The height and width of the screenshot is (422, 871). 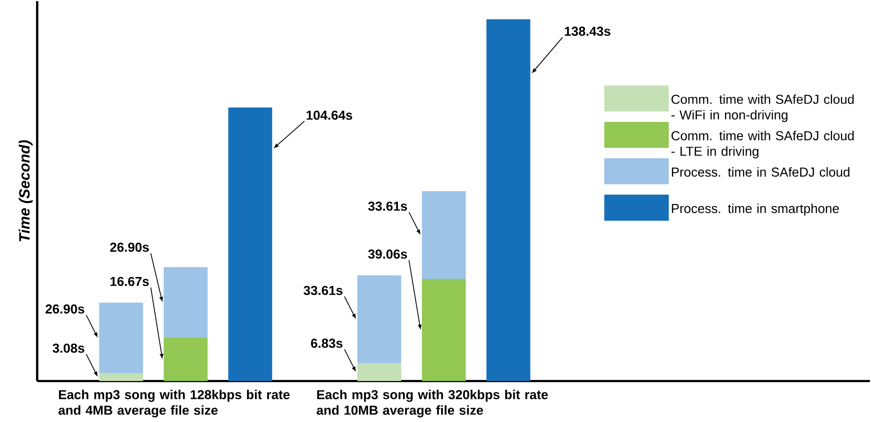 What do you see at coordinates (68, 348) in the screenshot?
I see `data-label: 3.08s` at bounding box center [68, 348].